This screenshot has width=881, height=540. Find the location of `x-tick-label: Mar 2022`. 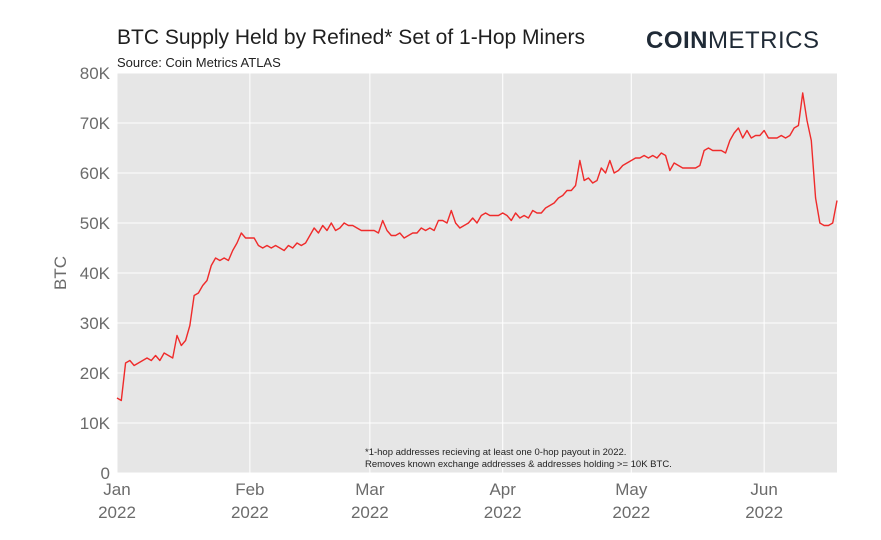

x-tick-label: Mar 2022 is located at coordinates (370, 501).